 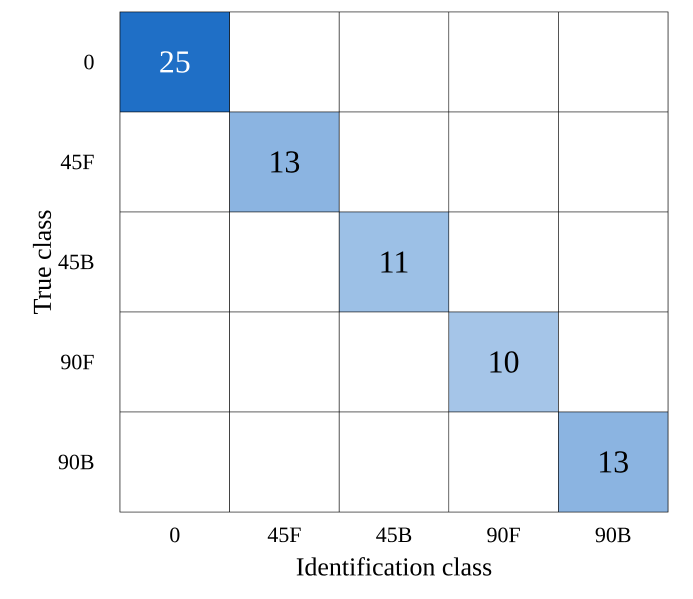 I want to click on y-tick-label: 45F, so click(x=77, y=162).